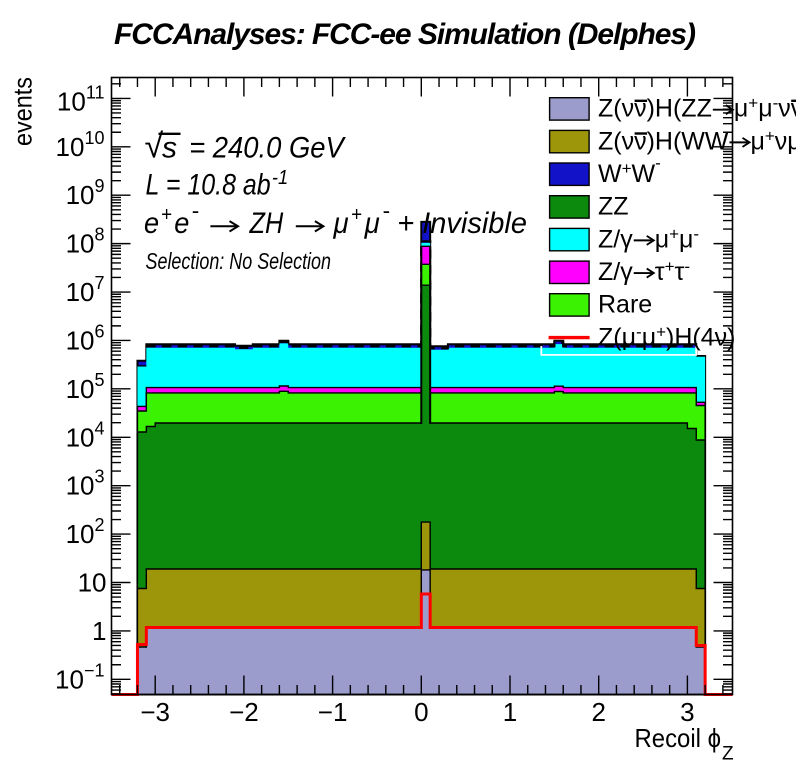 The width and height of the screenshot is (796, 772). I want to click on svg-text: 3, so click(687, 712).